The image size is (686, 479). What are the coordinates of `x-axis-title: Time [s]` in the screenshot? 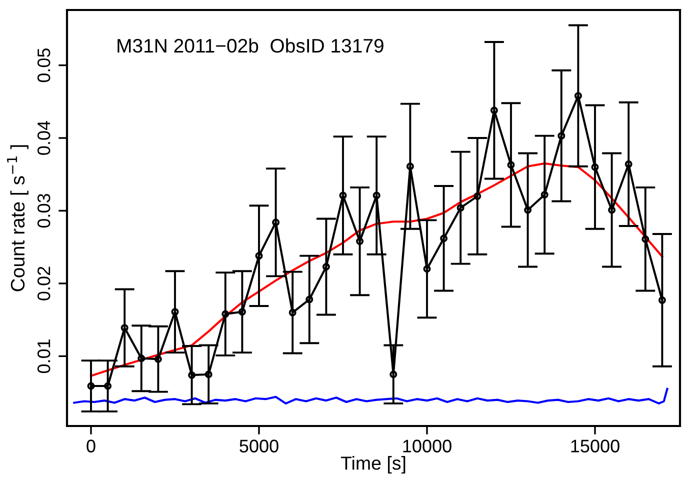 It's located at (373, 465).